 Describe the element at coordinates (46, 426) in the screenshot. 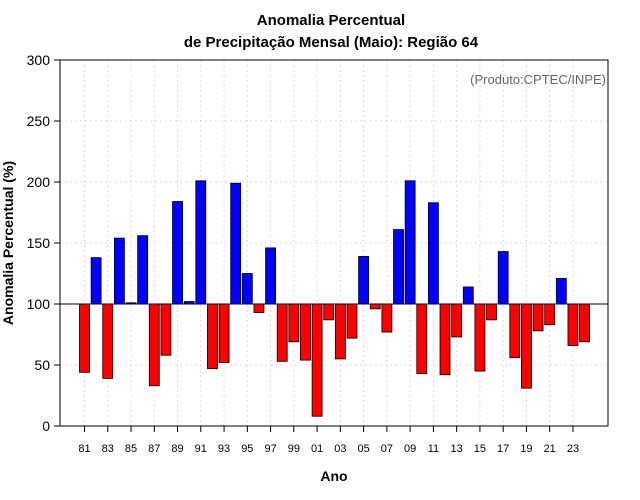

I see `y-tick-label: 0` at that location.